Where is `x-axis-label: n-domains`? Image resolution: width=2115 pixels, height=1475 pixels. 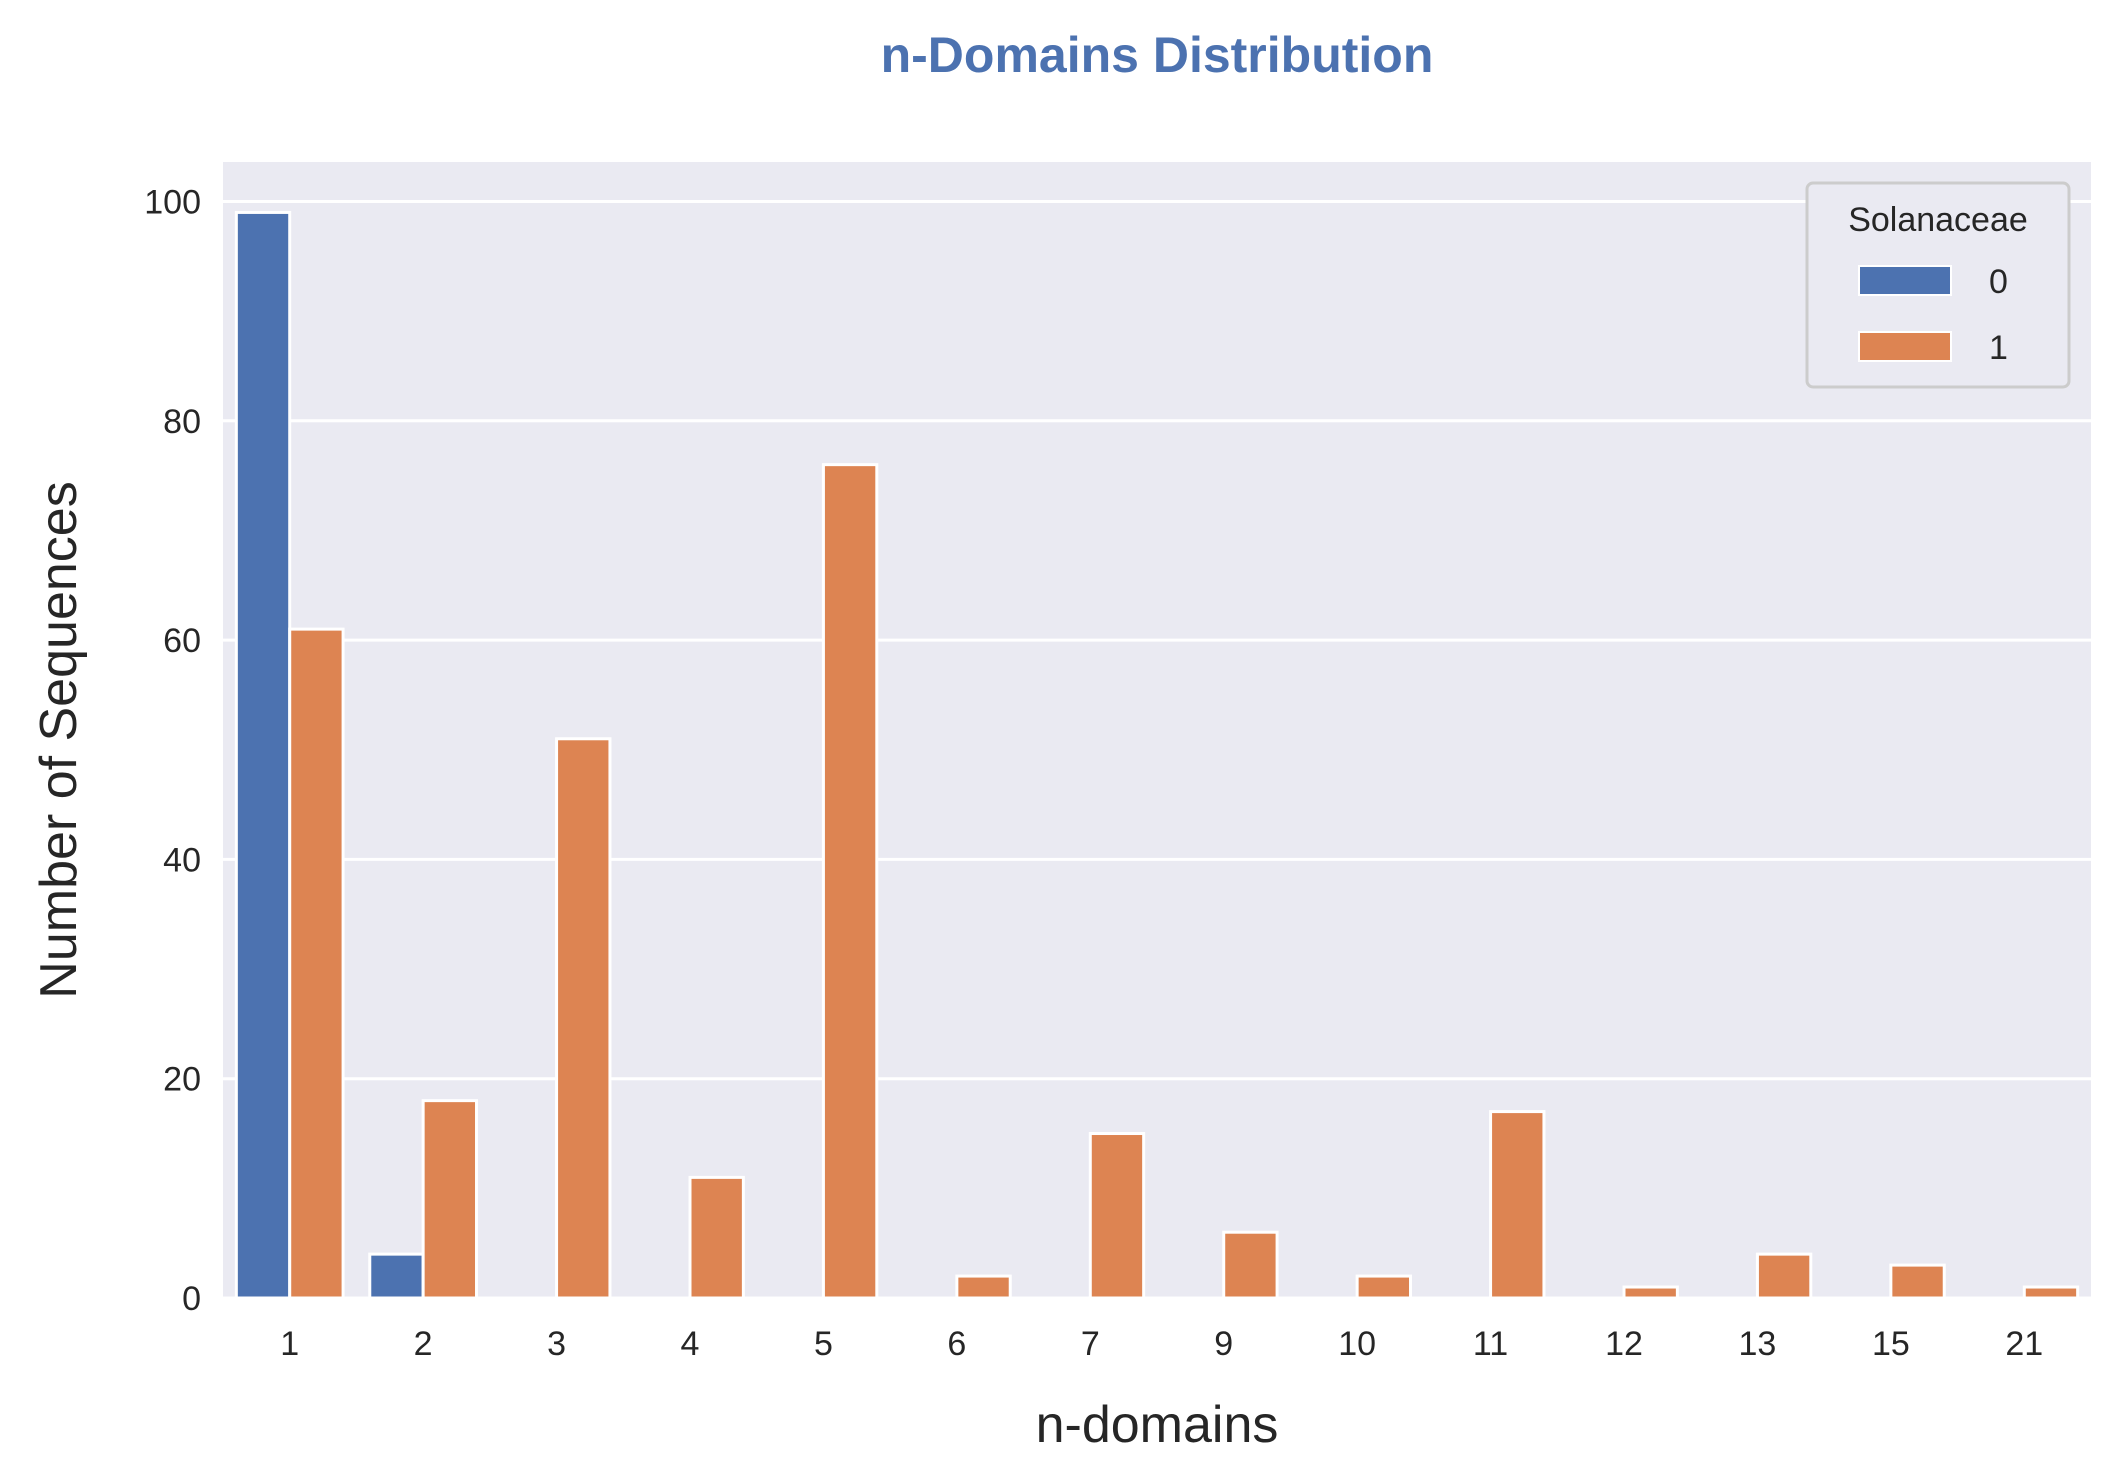 x-axis-label: n-domains is located at coordinates (1157, 1425).